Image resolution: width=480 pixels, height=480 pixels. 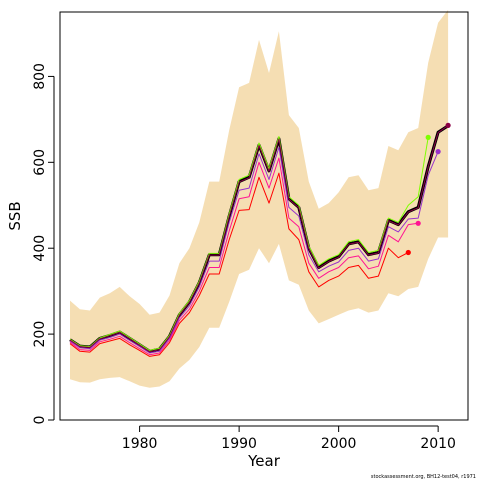 I want to click on x-axis-title: Year, so click(x=264, y=461).